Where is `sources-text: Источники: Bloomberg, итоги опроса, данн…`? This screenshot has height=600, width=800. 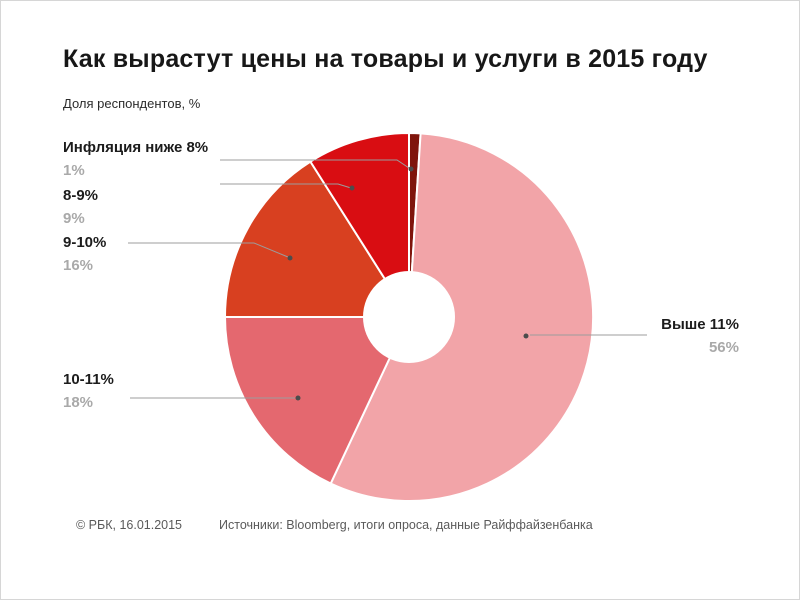
sources-text: Источники: Bloomberg, итоги опроса, данн… is located at coordinates (406, 525).